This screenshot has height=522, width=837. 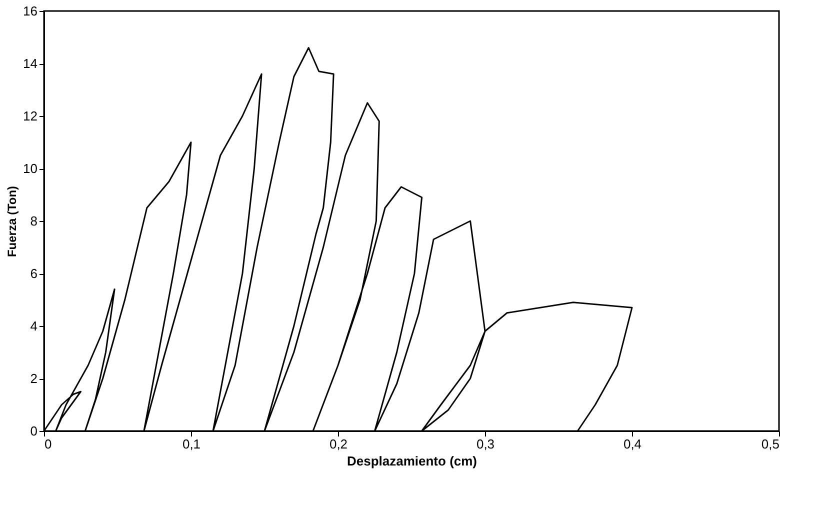 What do you see at coordinates (632, 444) in the screenshot?
I see `x-tick-label: 0,4` at bounding box center [632, 444].